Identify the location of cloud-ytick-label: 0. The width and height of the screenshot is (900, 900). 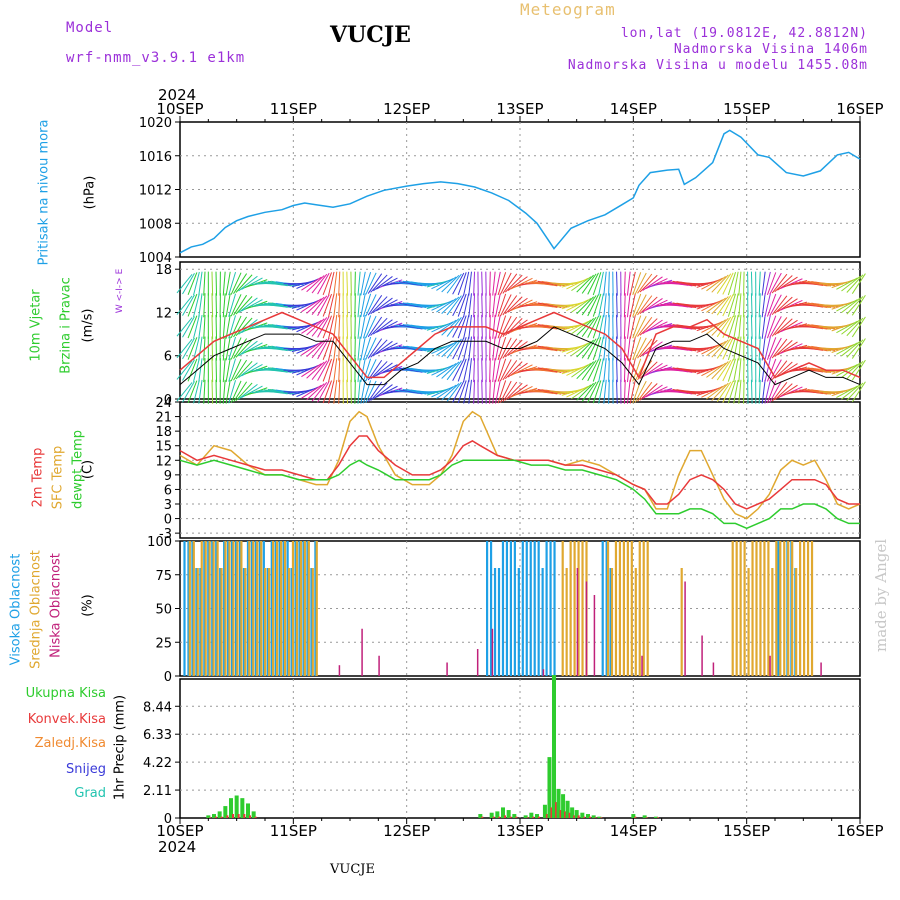
(168, 677).